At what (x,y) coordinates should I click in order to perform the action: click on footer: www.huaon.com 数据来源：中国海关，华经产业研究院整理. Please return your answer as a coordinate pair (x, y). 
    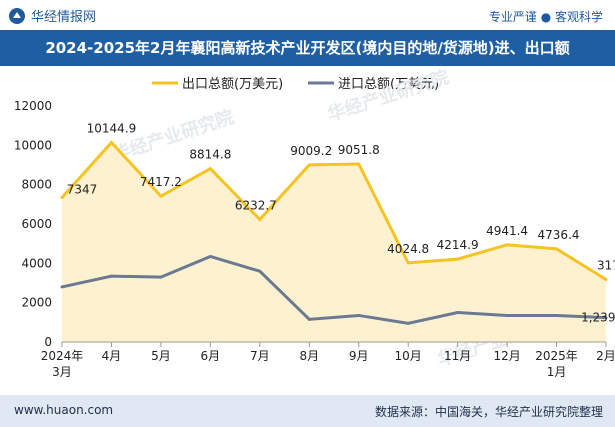
    Looking at the image, I should click on (307, 411).